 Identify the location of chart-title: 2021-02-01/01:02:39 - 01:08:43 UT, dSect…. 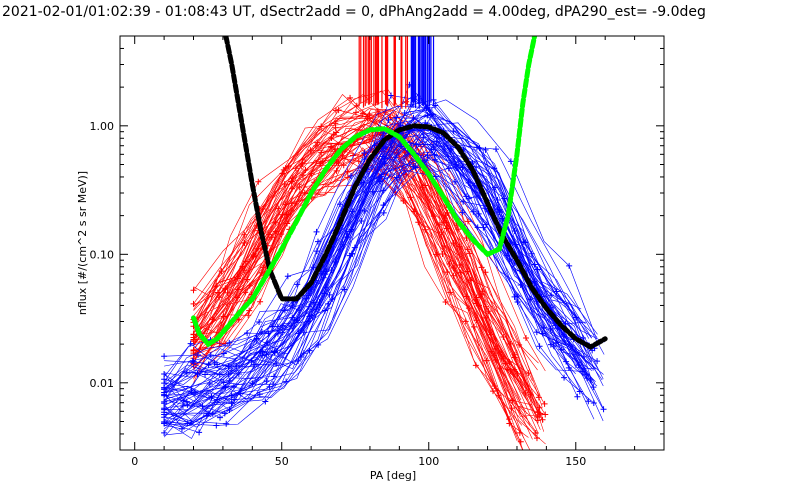
(354, 12).